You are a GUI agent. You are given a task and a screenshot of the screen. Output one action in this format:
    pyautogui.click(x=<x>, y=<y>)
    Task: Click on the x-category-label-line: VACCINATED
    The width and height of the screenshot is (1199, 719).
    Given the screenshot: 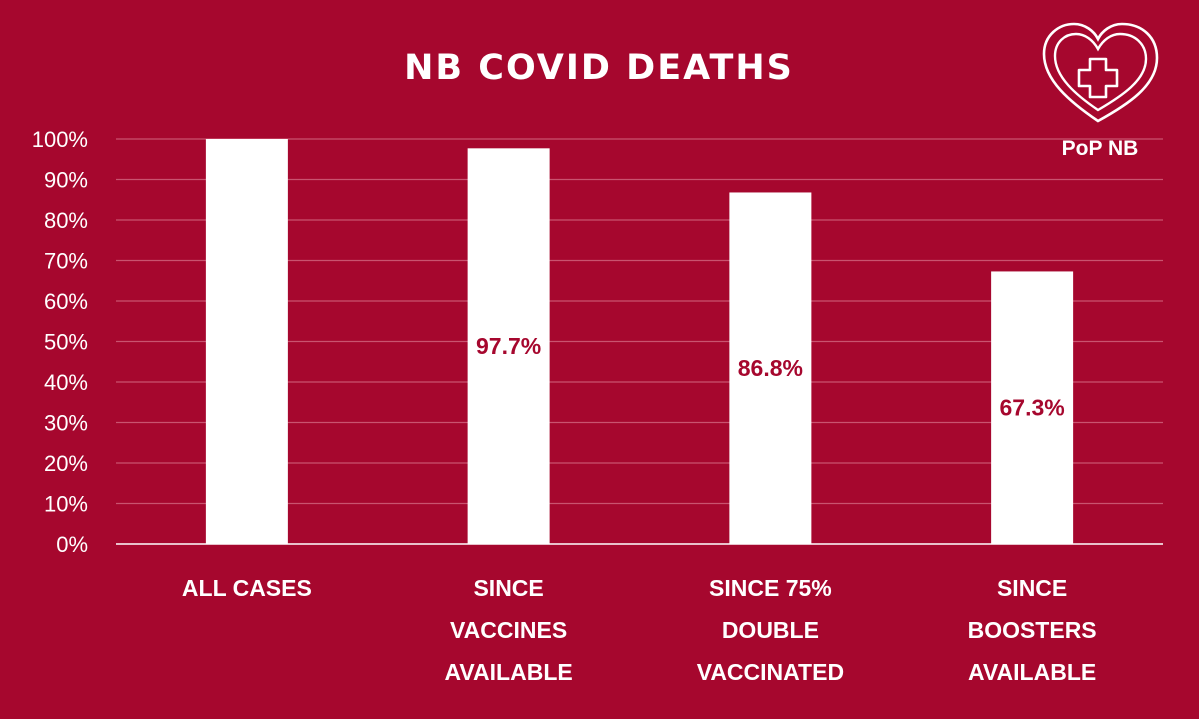 What is the action you would take?
    pyautogui.click(x=770, y=672)
    